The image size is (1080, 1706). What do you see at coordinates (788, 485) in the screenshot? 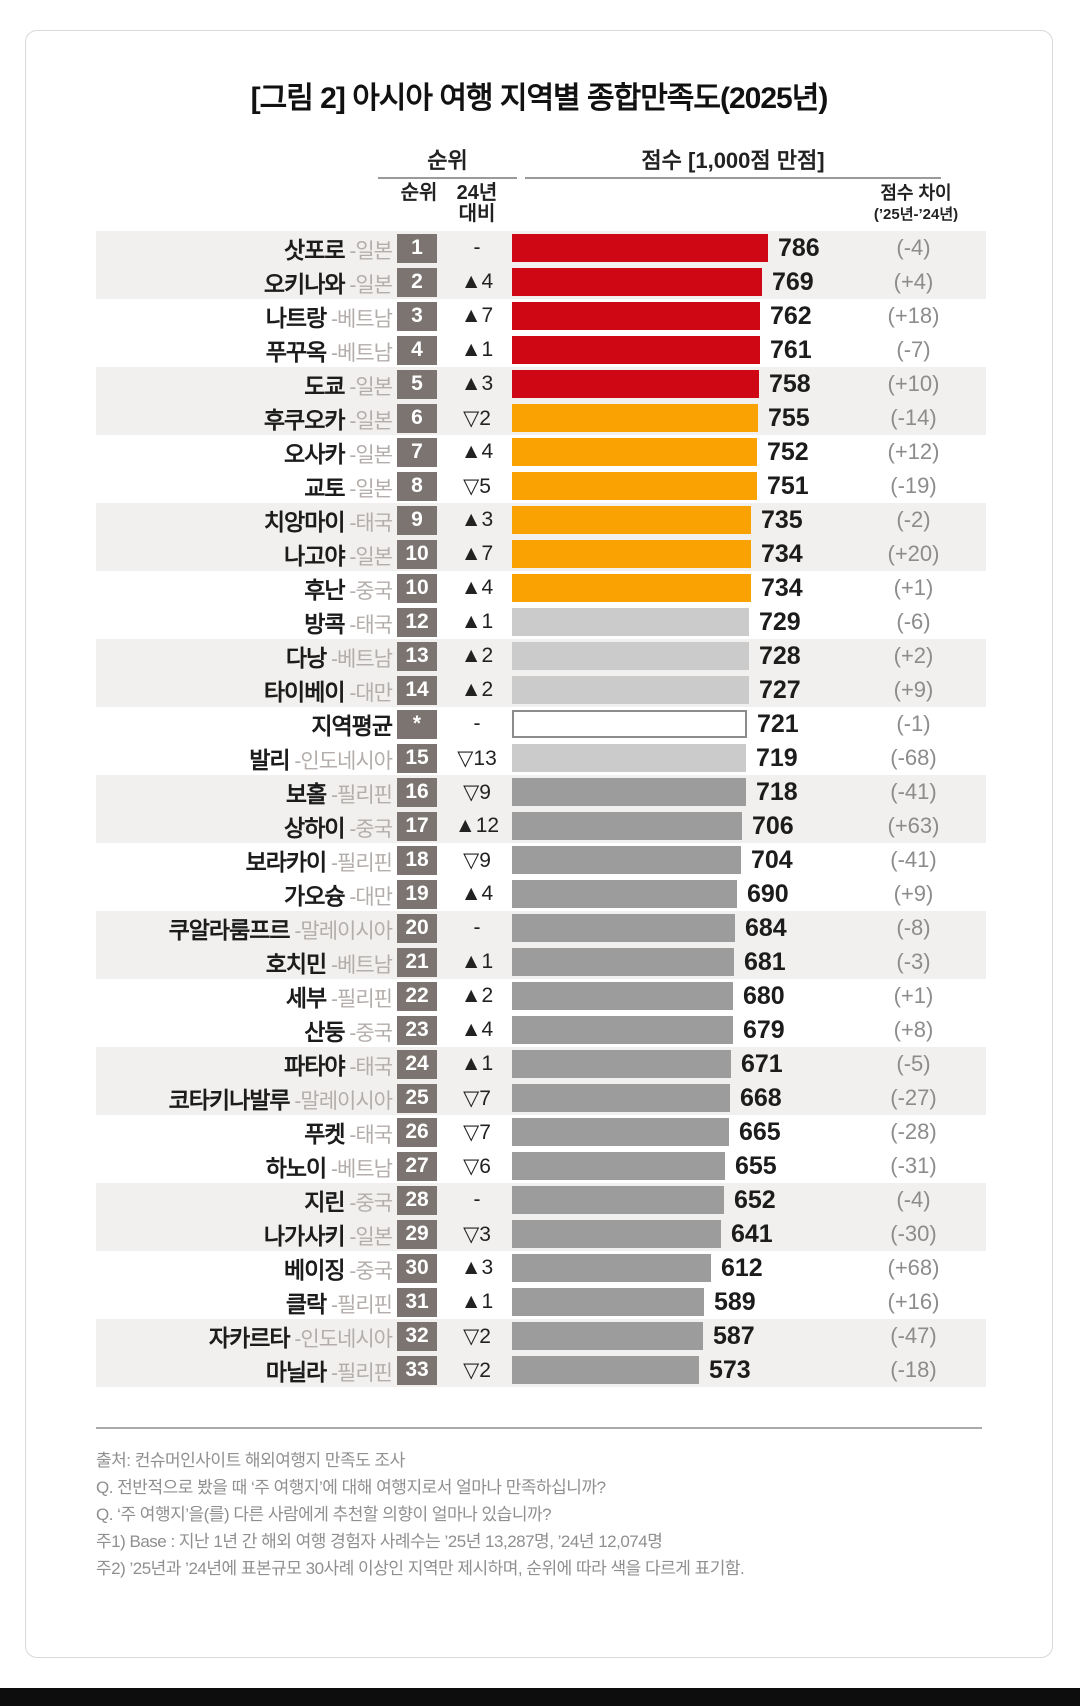
I see `score-value: 751` at bounding box center [788, 485].